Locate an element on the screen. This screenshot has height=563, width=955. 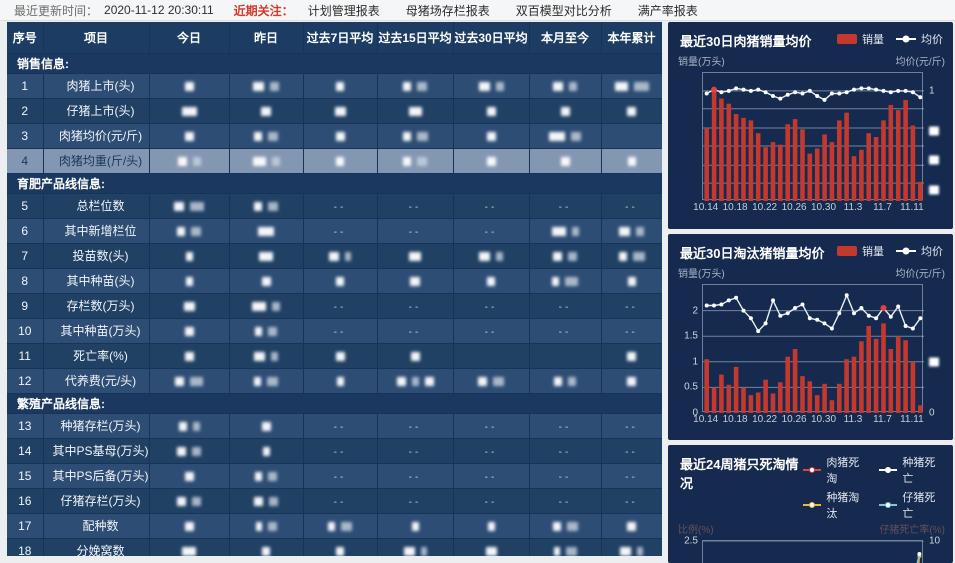
legend-line-icon is located at coordinates (906, 251).